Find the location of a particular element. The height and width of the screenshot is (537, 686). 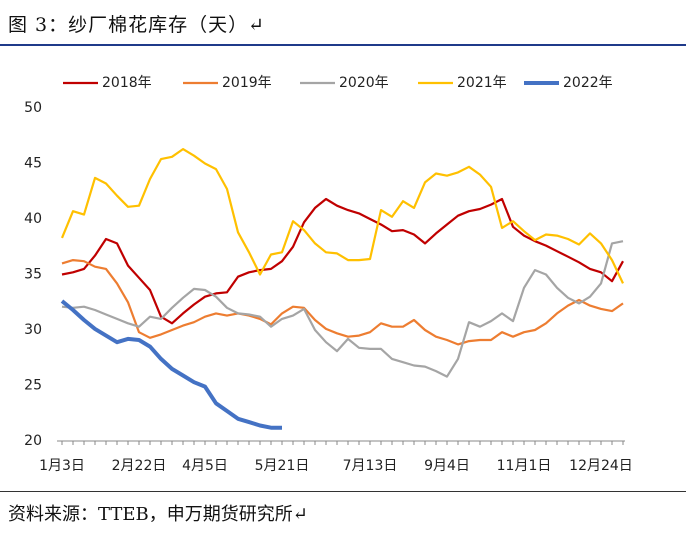

legend-label: 2019年 is located at coordinates (247, 83).